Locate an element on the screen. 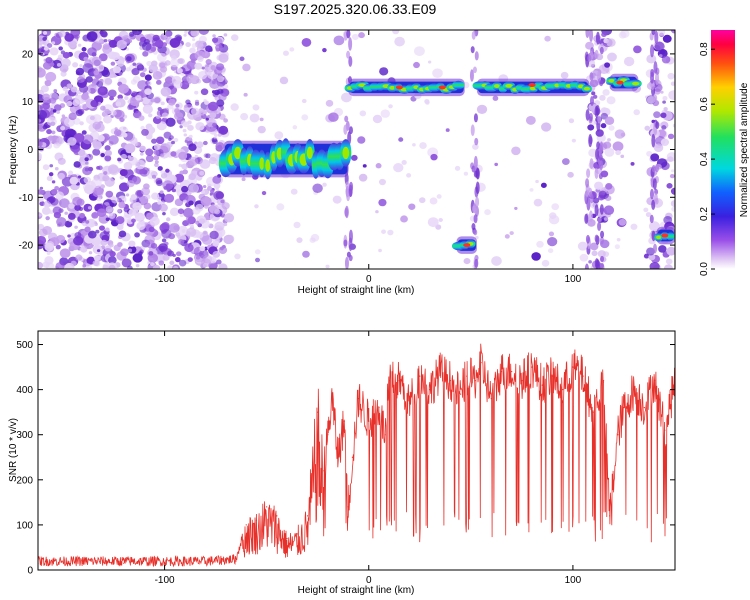 This screenshot has width=750, height=600. x-tick-label: -100 is located at coordinates (165, 279).